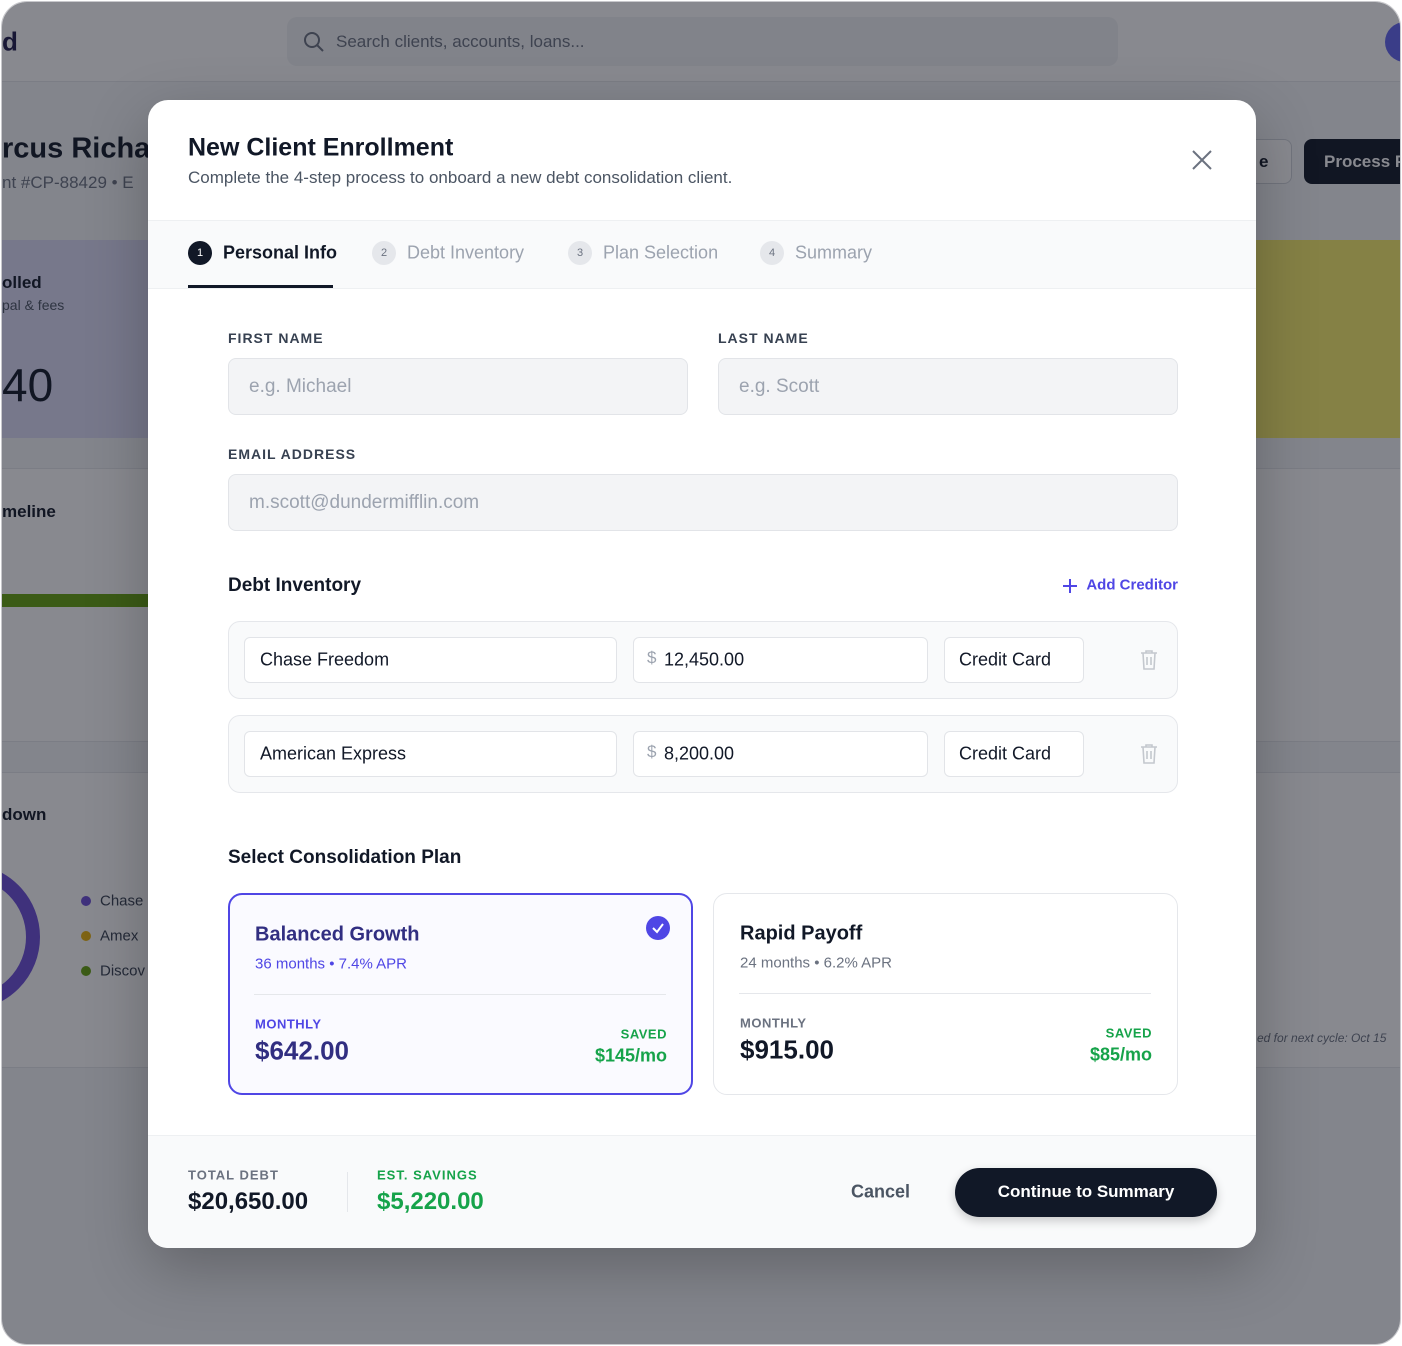 Image resolution: width=1402 pixels, height=1346 pixels. I want to click on field-label: LAST NAME, so click(763, 338).